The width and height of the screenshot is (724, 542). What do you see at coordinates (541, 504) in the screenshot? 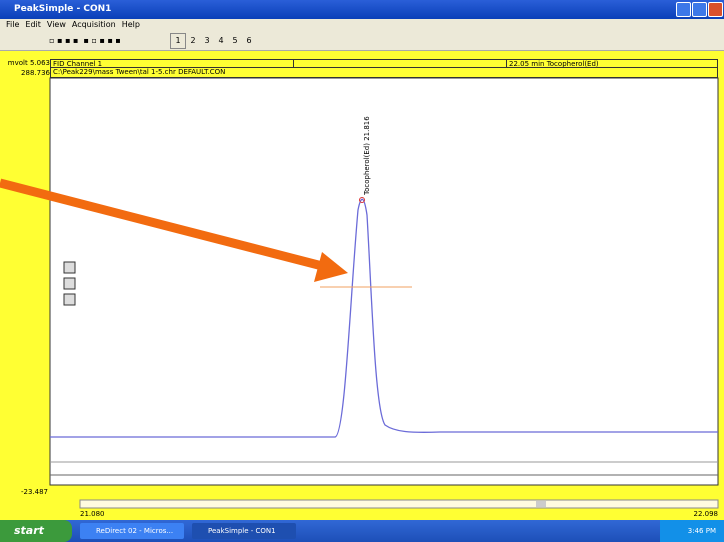
I see `scroll-thumb` at bounding box center [541, 504].